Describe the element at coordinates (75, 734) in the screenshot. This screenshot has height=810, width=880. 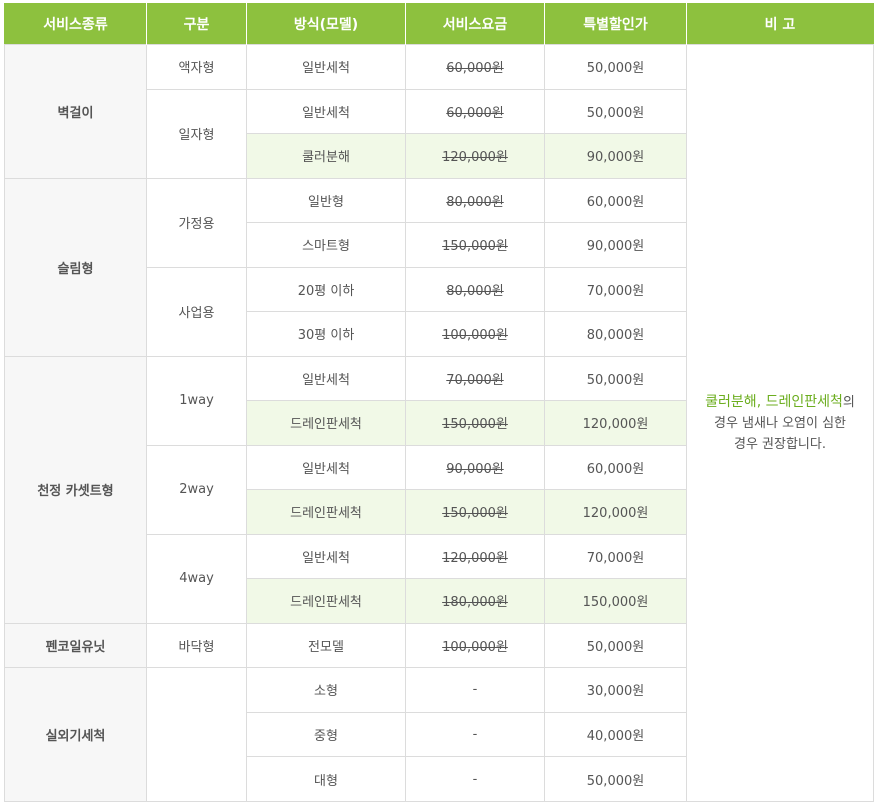
I see `group-outdoor-unit-cleaning: 실외기세척` at that location.